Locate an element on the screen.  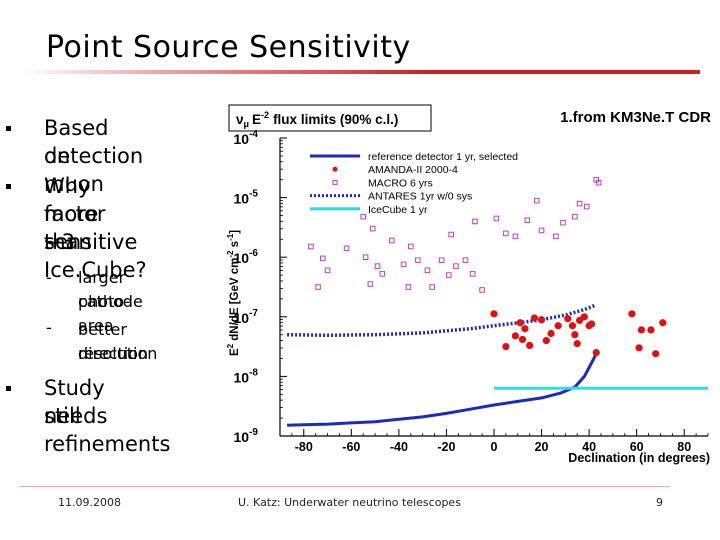
y-tick-label: 10⁻⁹ is located at coordinates (246, 436).